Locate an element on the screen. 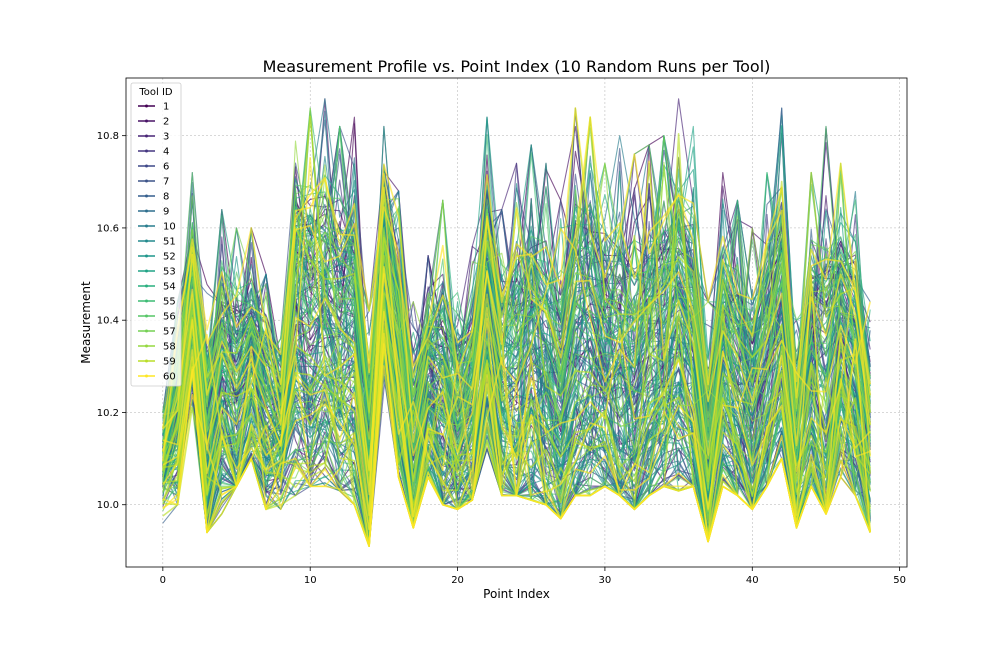 Image resolution: width=1008 pixels, height=652 pixels. x-tick-label: 0 is located at coordinates (163, 580).